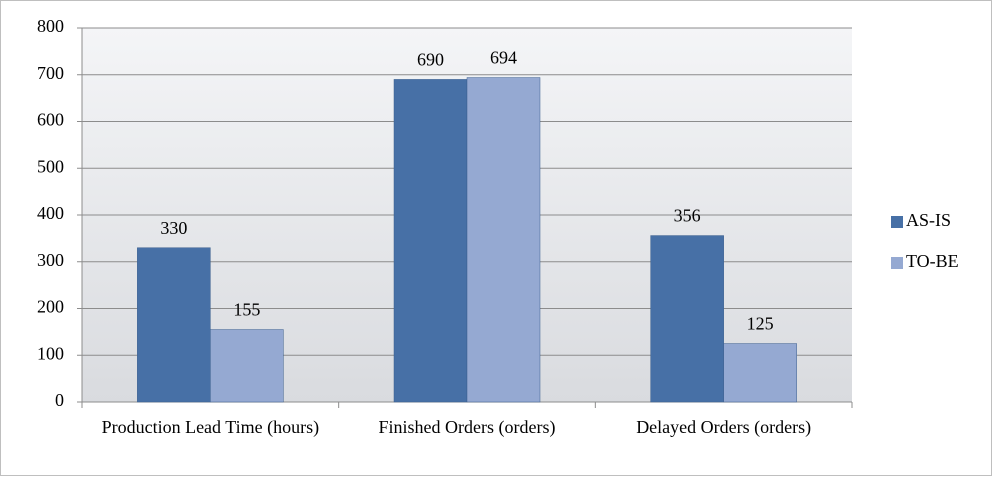 The height and width of the screenshot is (477, 993). What do you see at coordinates (210, 427) in the screenshot?
I see `x-tick-label: Production Lead Time (hours)` at bounding box center [210, 427].